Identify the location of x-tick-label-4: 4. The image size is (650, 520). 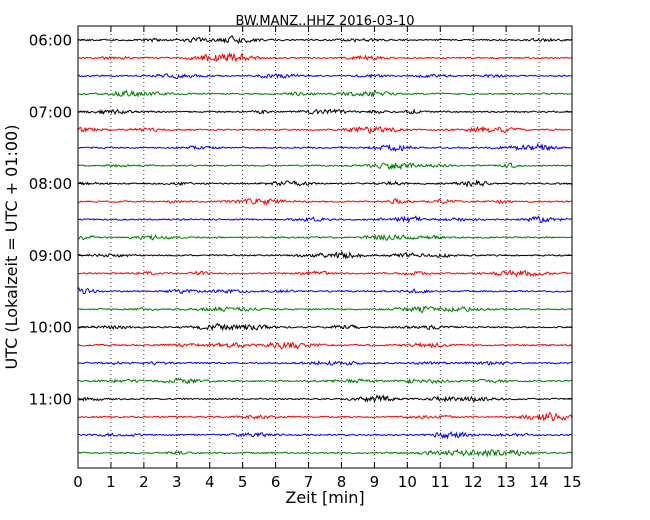
(210, 482).